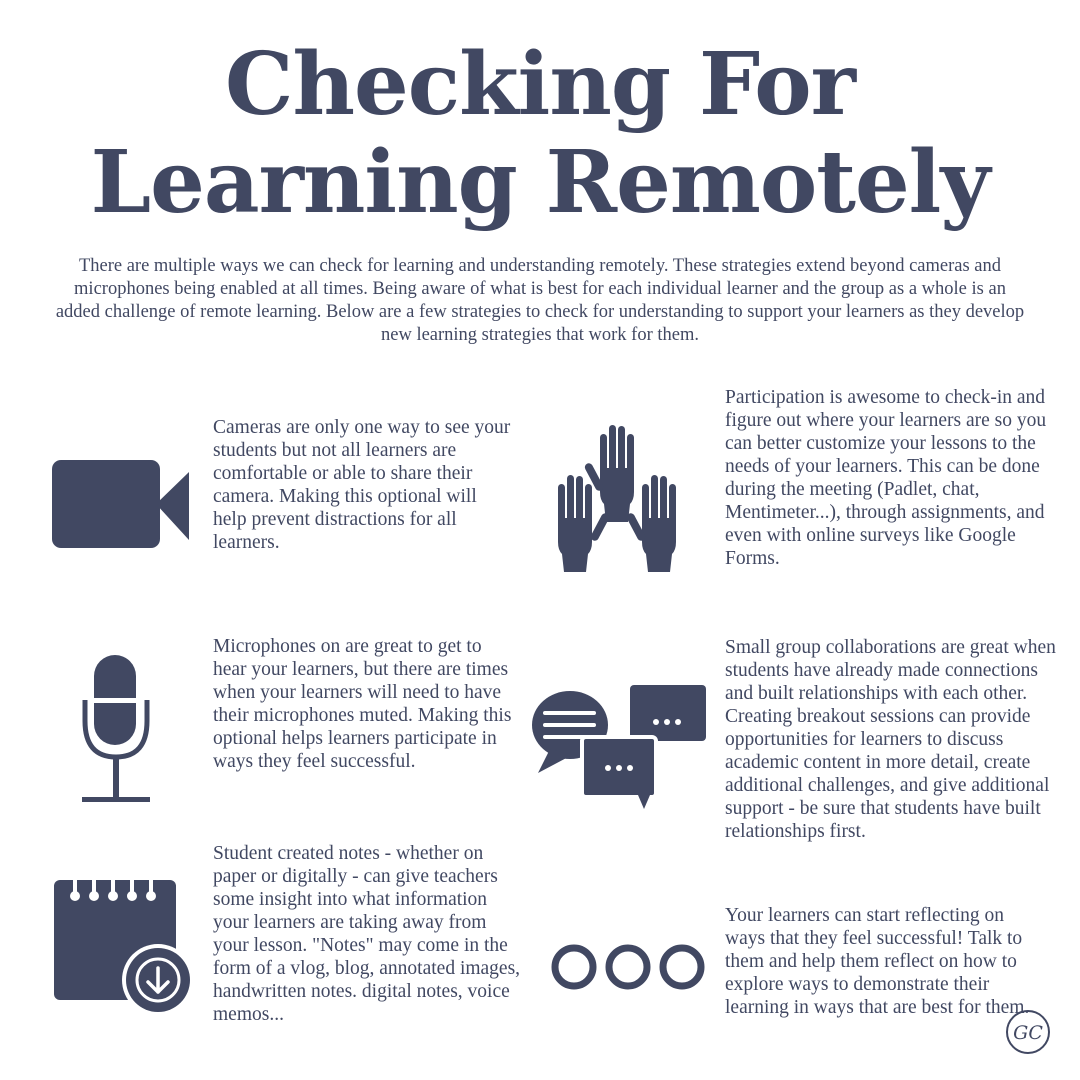 This screenshot has width=1080, height=1080. Describe the element at coordinates (123, 943) in the screenshot. I see `notepad-download-icon` at that location.